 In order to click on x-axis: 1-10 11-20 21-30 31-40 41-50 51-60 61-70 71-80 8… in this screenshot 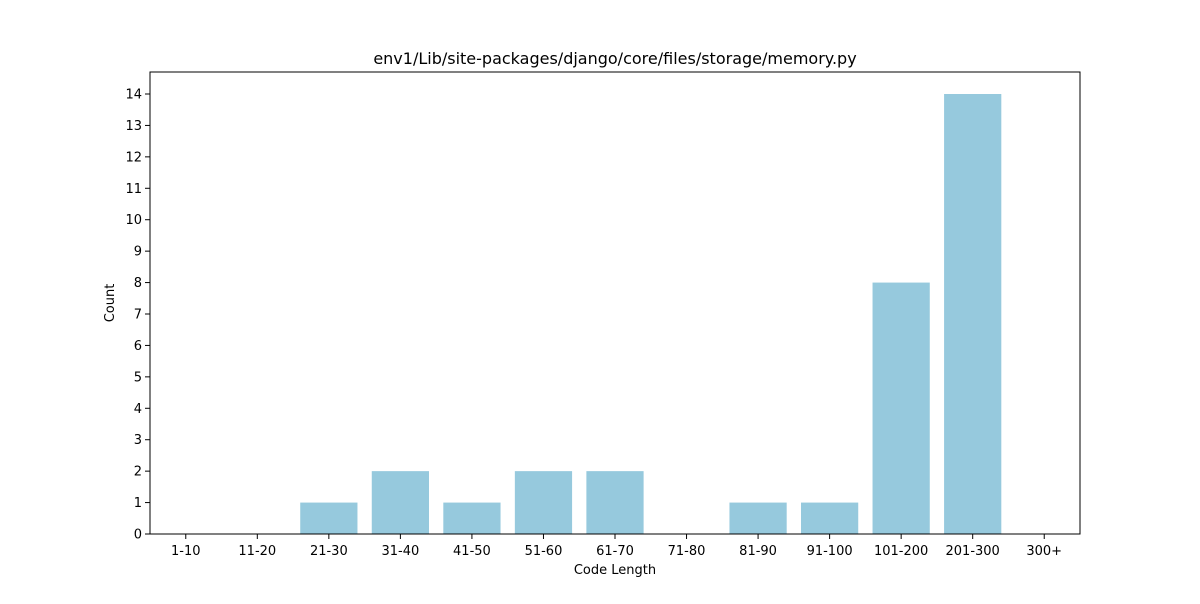, I will do `click(616, 546)`.